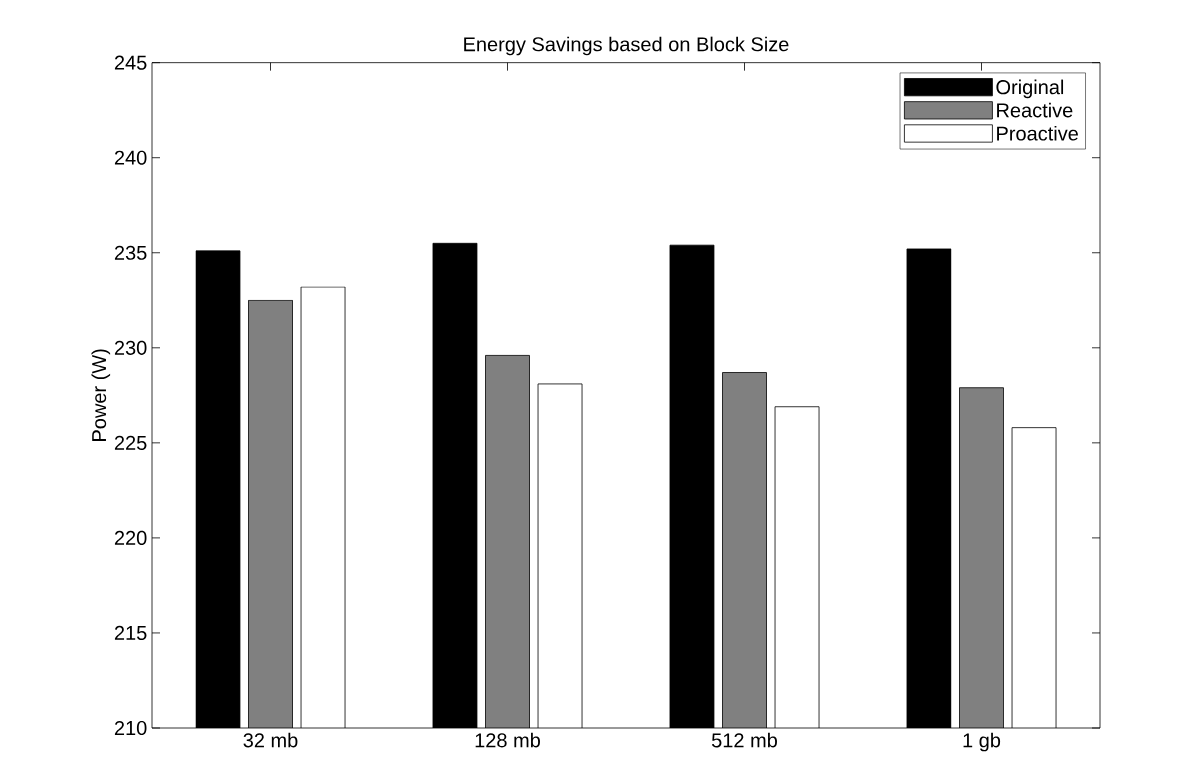 Image resolution: width=1178 pixels, height=772 pixels. Describe the element at coordinates (130, 728) in the screenshot. I see `y-tick-label: 210` at that location.